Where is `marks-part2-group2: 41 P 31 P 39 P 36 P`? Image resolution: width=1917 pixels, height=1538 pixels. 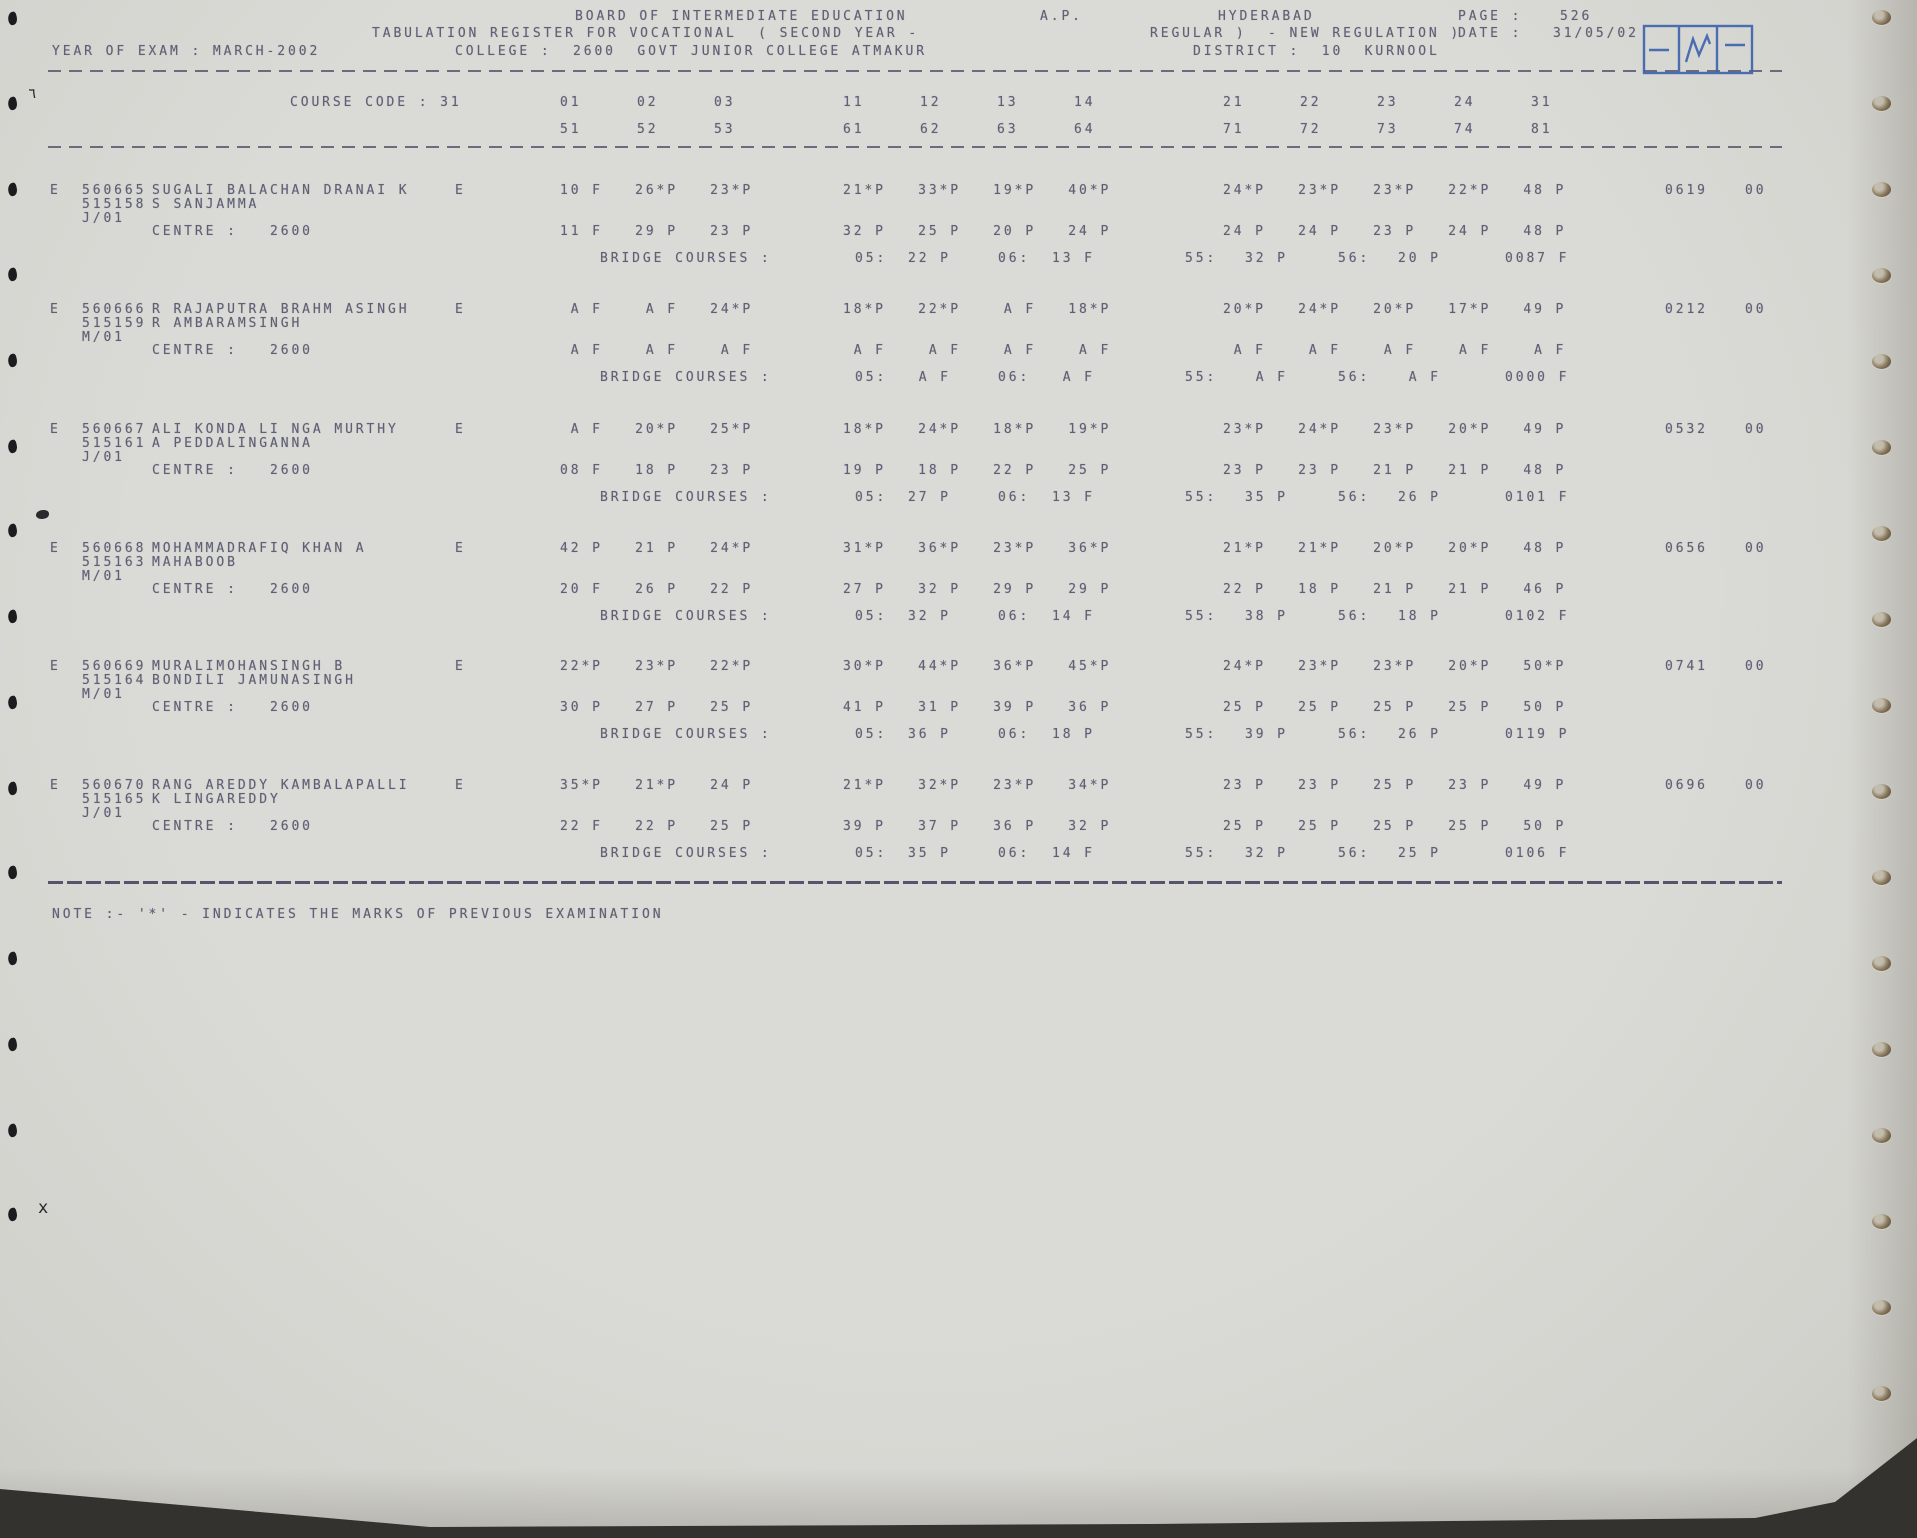
marks-part2-group2: 41 P 31 P 39 P 36 P is located at coordinates (977, 707).